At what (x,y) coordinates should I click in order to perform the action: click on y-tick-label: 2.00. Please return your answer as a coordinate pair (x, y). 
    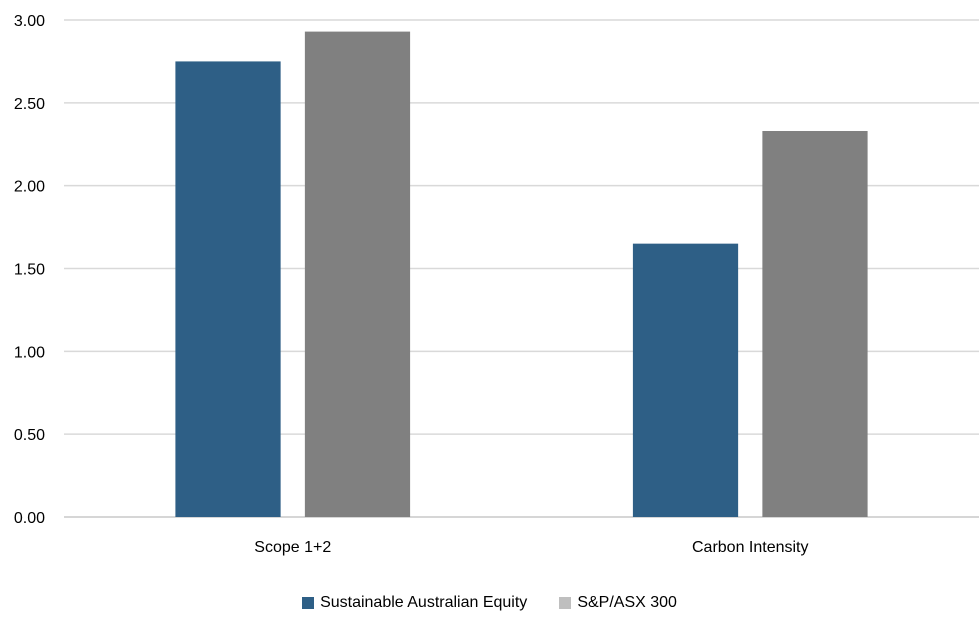
    Looking at the image, I should click on (29, 187).